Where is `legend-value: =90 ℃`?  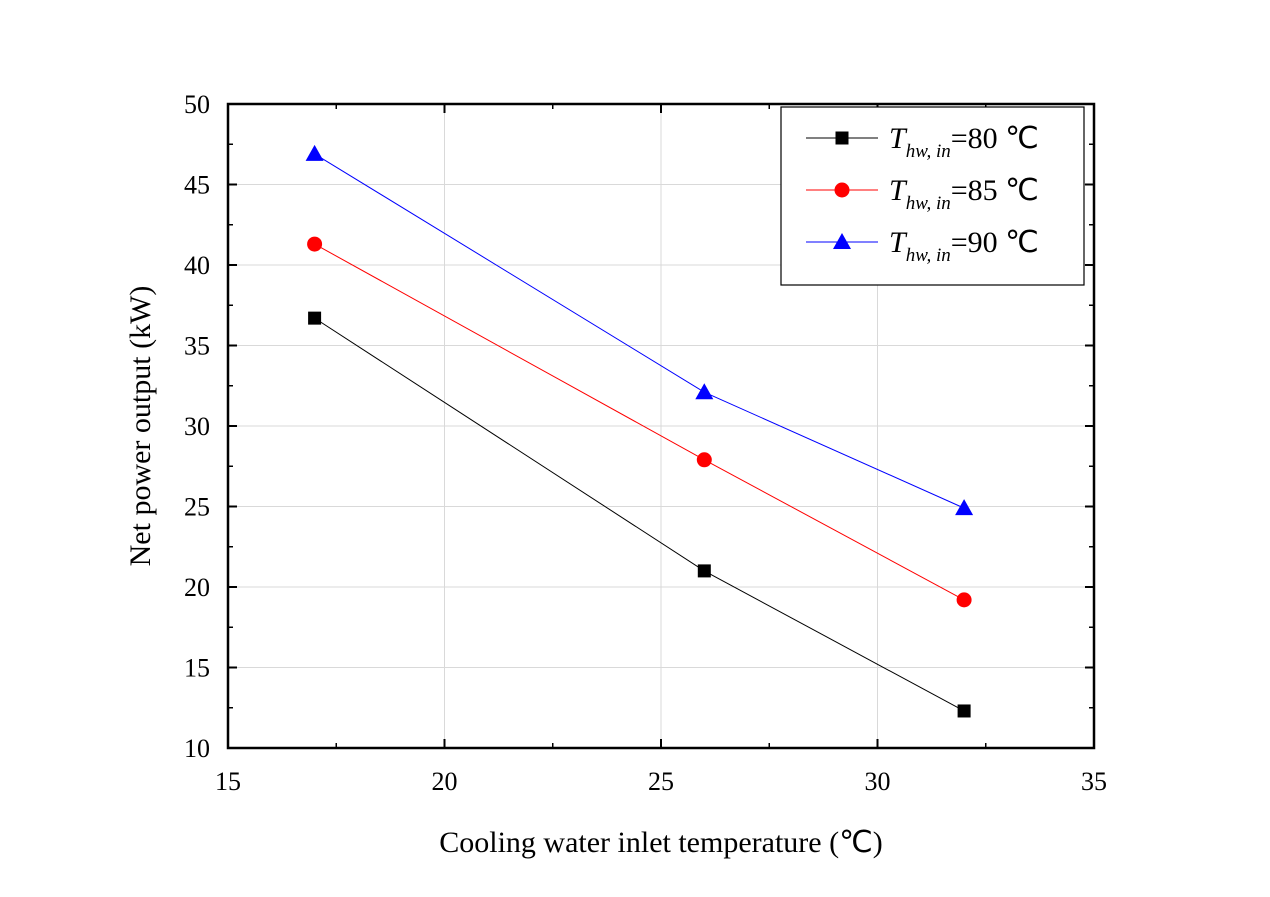
legend-value: =90 ℃ is located at coordinates (995, 242).